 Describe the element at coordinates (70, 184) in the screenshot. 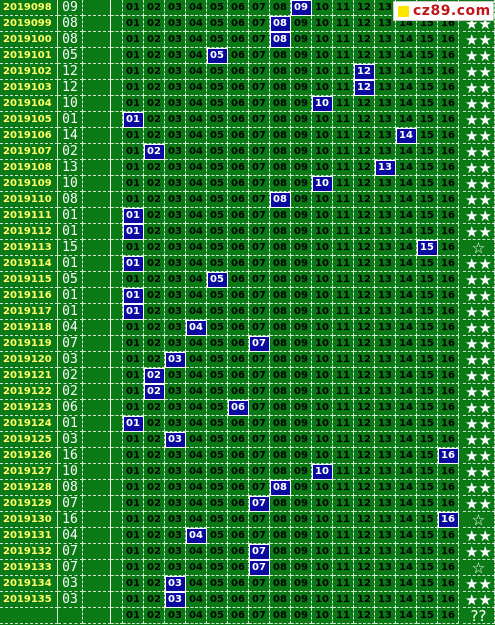

I see `special-number: 10` at that location.